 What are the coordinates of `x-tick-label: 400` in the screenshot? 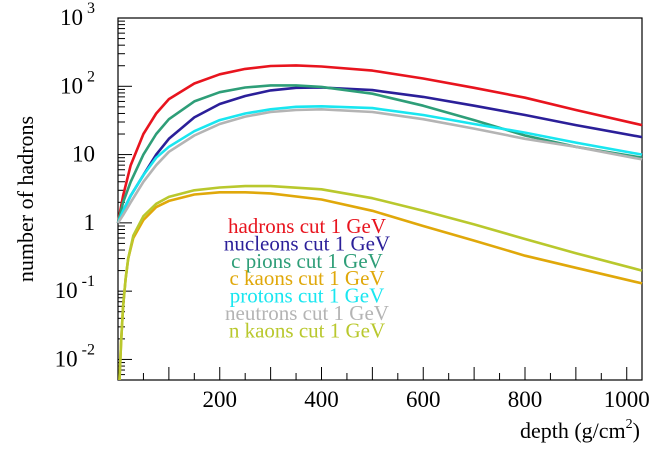 It's located at (321, 399).